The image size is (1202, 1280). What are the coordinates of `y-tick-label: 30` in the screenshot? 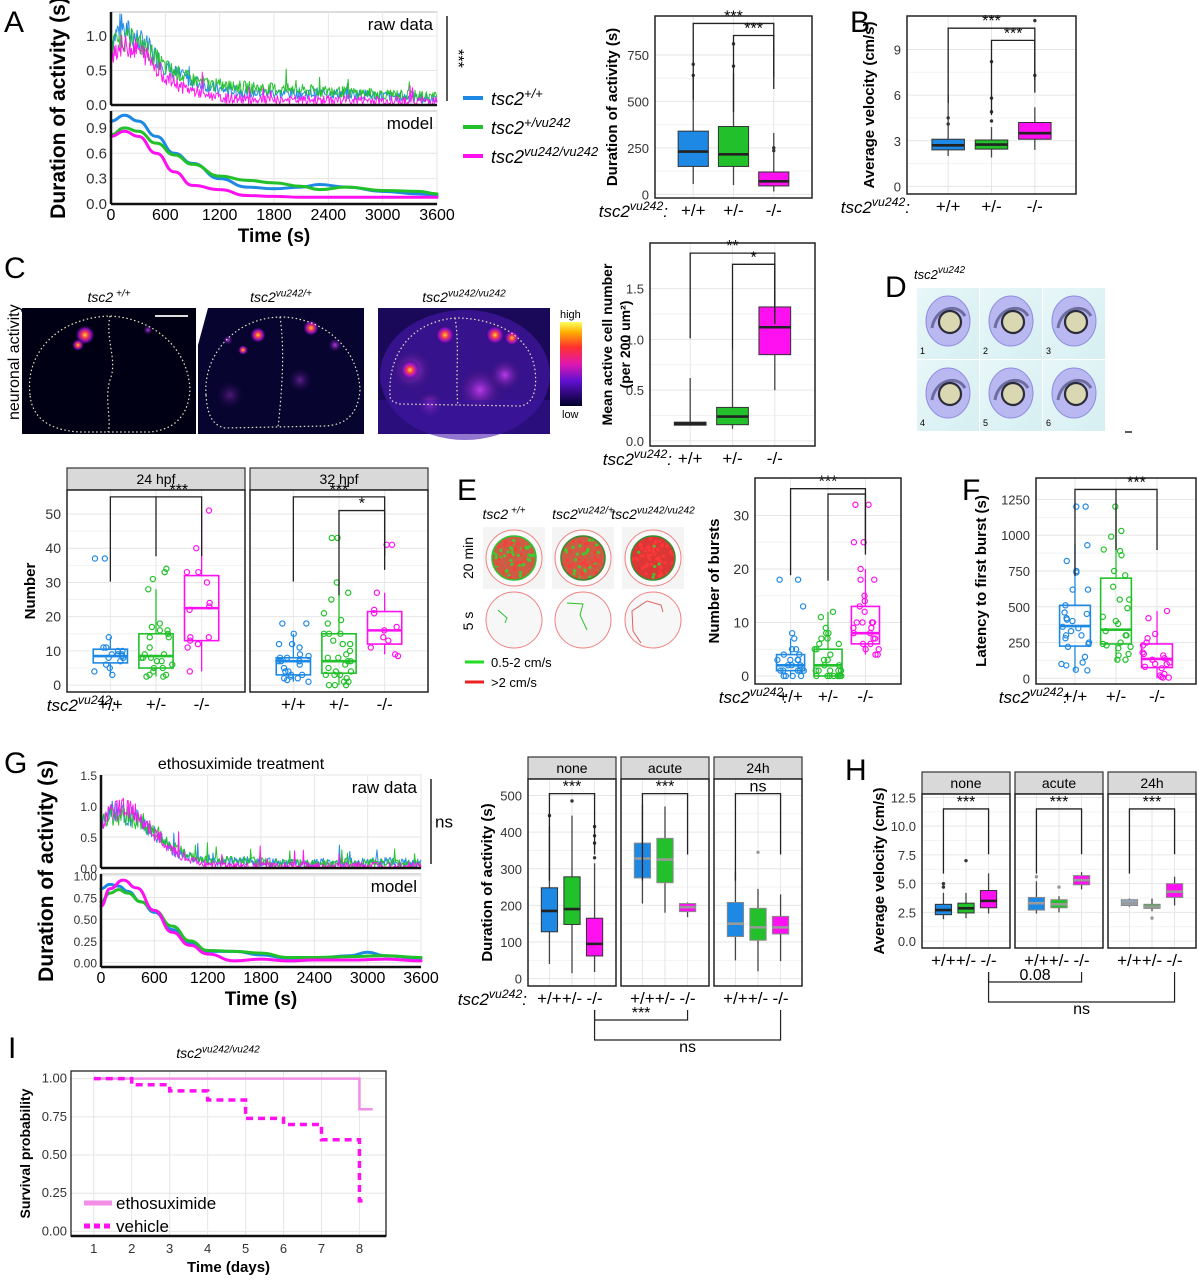 It's located at (53, 582).